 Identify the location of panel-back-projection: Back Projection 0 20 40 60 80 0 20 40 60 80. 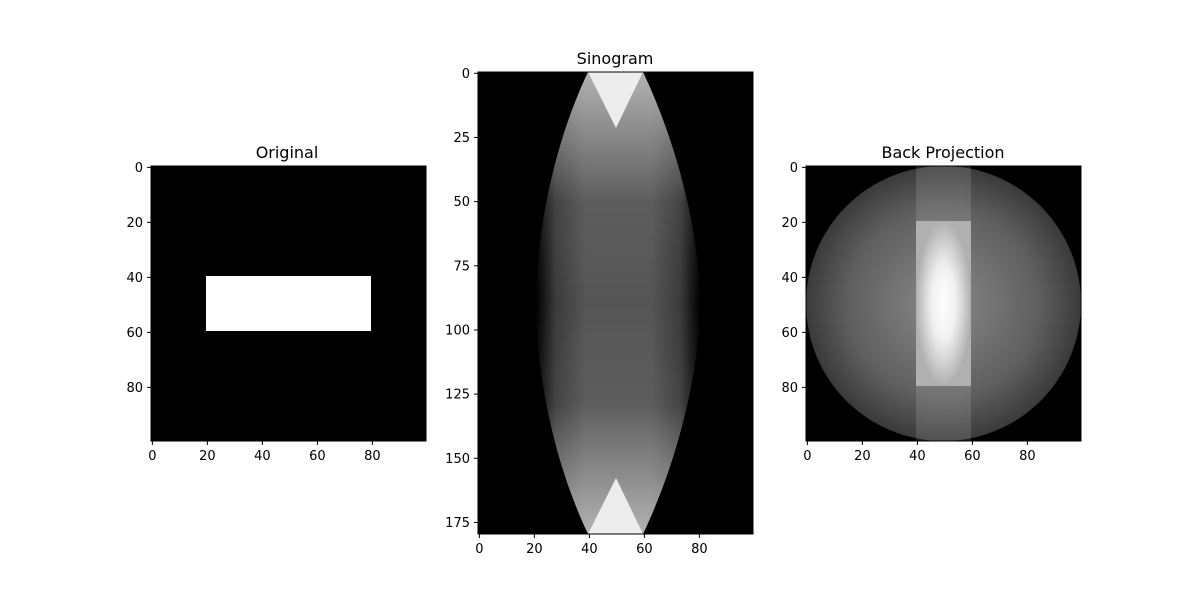
(931, 303).